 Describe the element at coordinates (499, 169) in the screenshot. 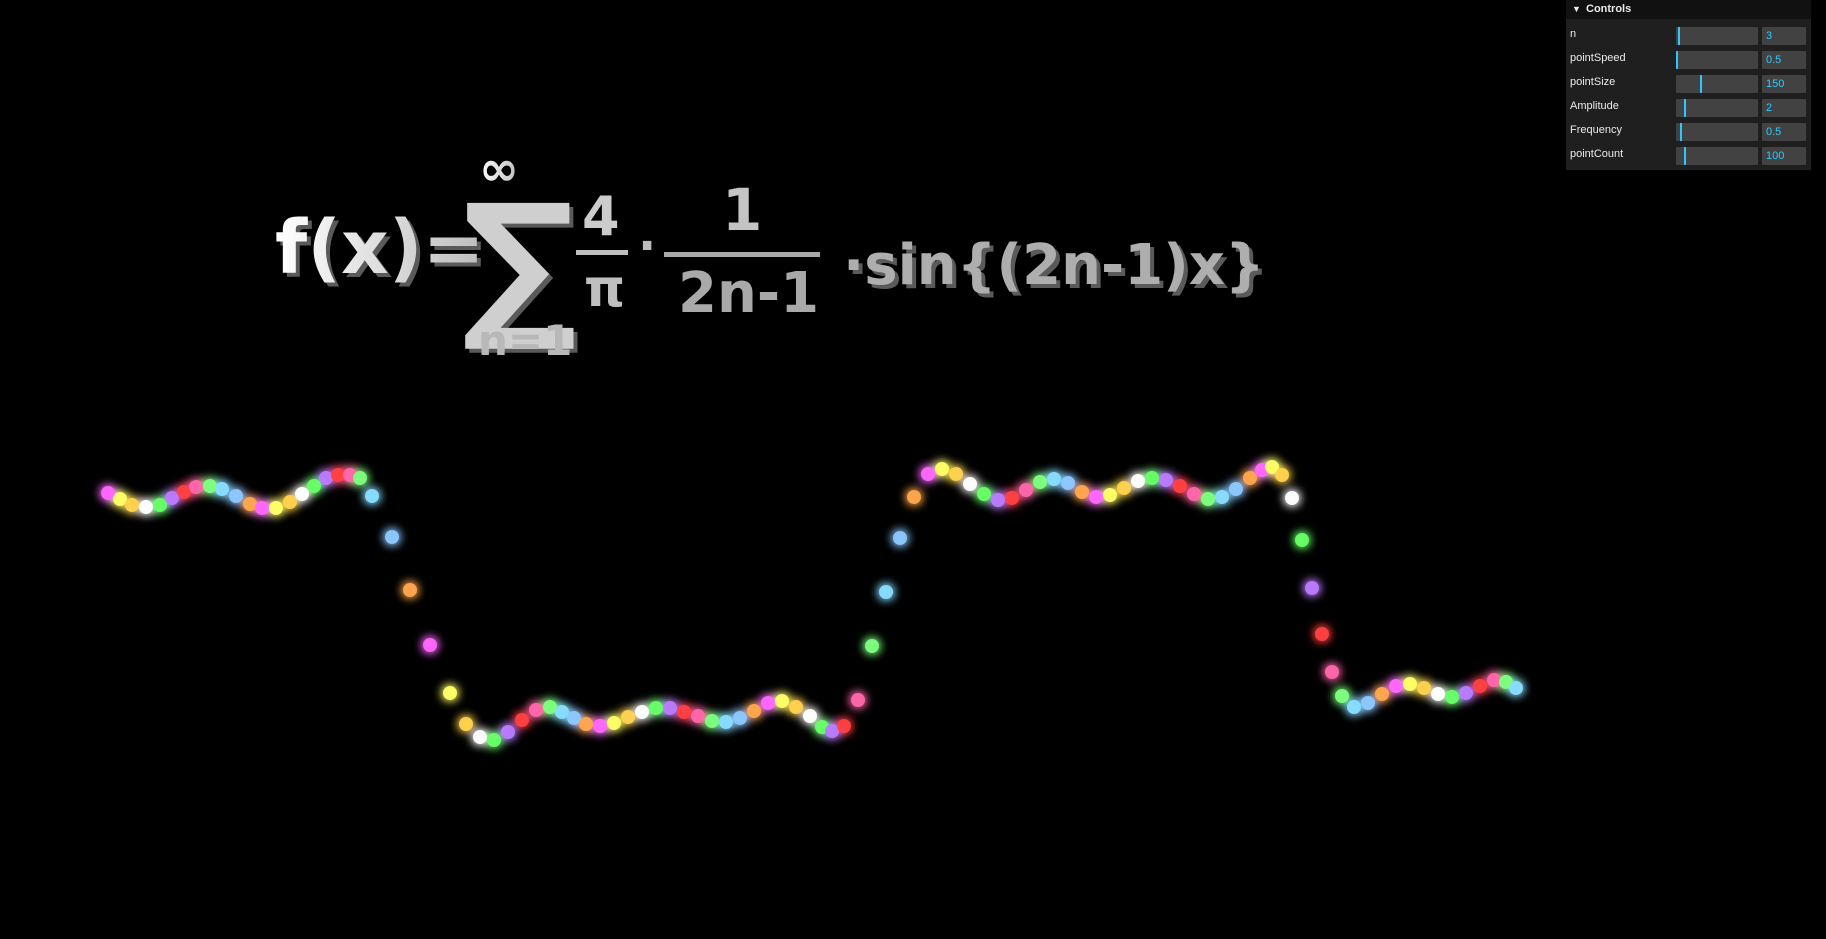

I see `eq-upper-limit: ∞` at that location.